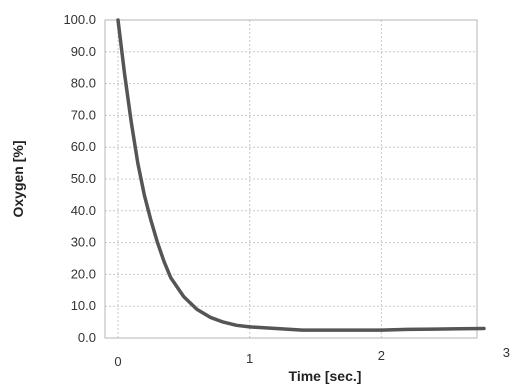  What do you see at coordinates (87, 337) in the screenshot?
I see `y-tick-label: 0.0` at bounding box center [87, 337].